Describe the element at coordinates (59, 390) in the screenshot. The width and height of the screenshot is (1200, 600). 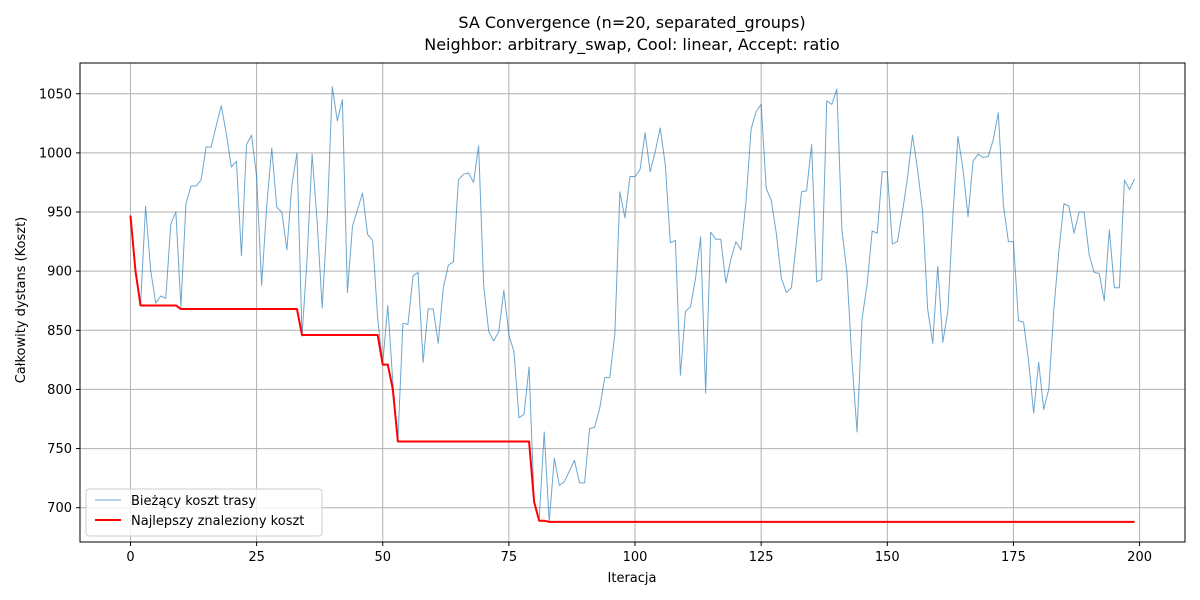
I see `y-tick-label: 800` at that location.